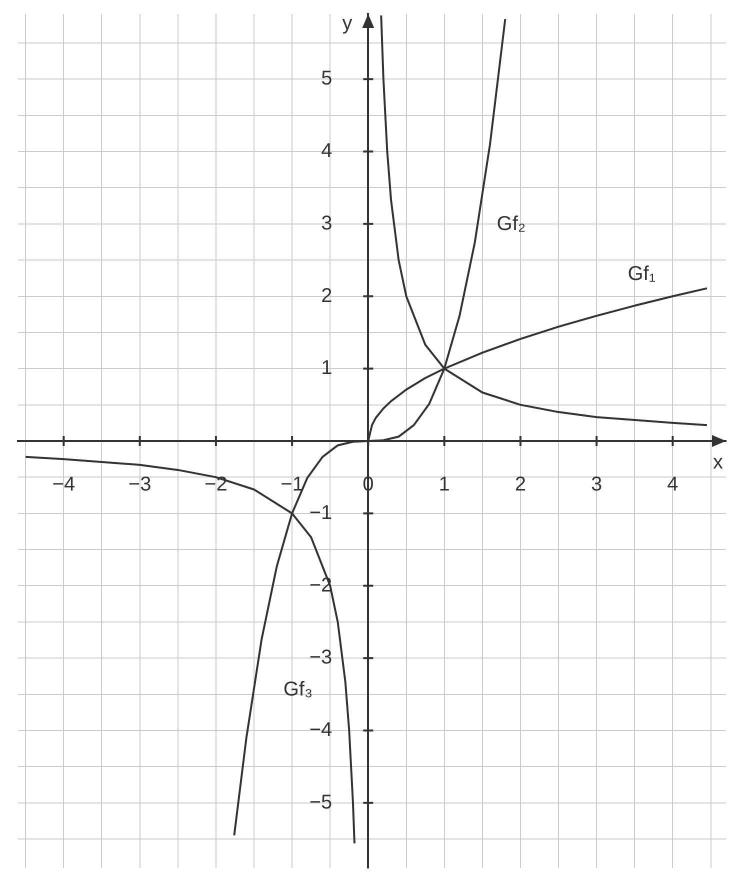 The height and width of the screenshot is (882, 744). What do you see at coordinates (298, 689) in the screenshot?
I see `series-label: Gf₃` at bounding box center [298, 689].